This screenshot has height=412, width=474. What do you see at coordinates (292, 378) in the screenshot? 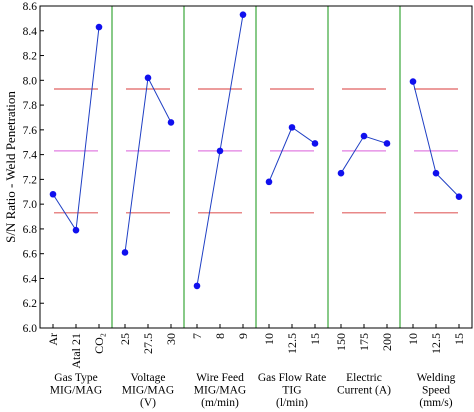
I see `group-label-line: Gas Flow Rate` at bounding box center [292, 378].